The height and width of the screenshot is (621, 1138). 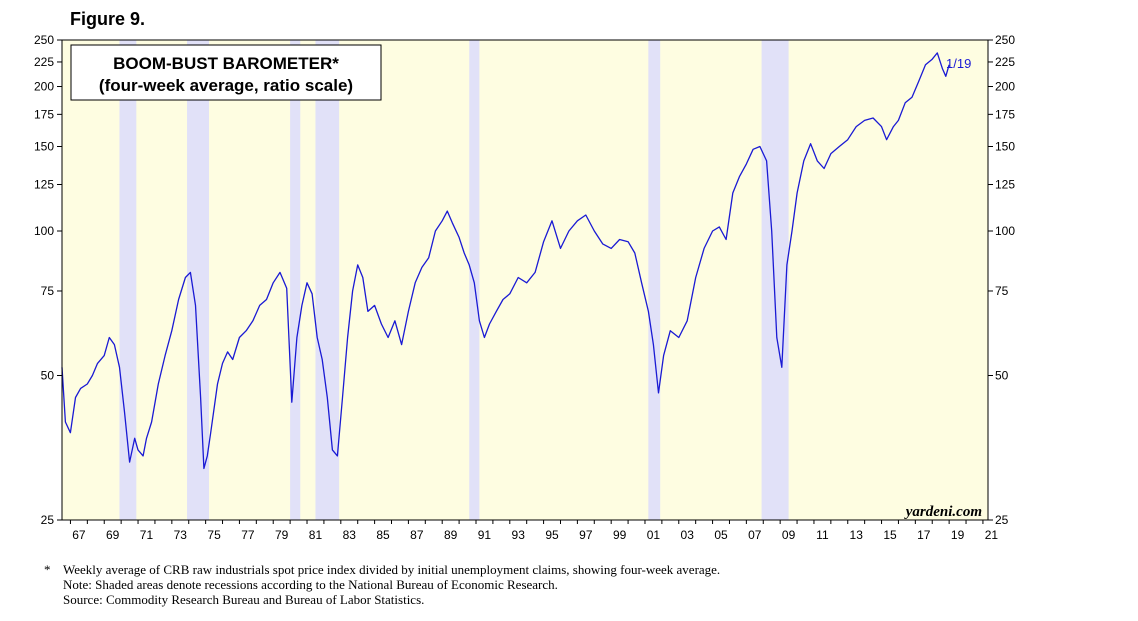 What do you see at coordinates (108, 19) in the screenshot?
I see `figure-label: Figure 9.` at bounding box center [108, 19].